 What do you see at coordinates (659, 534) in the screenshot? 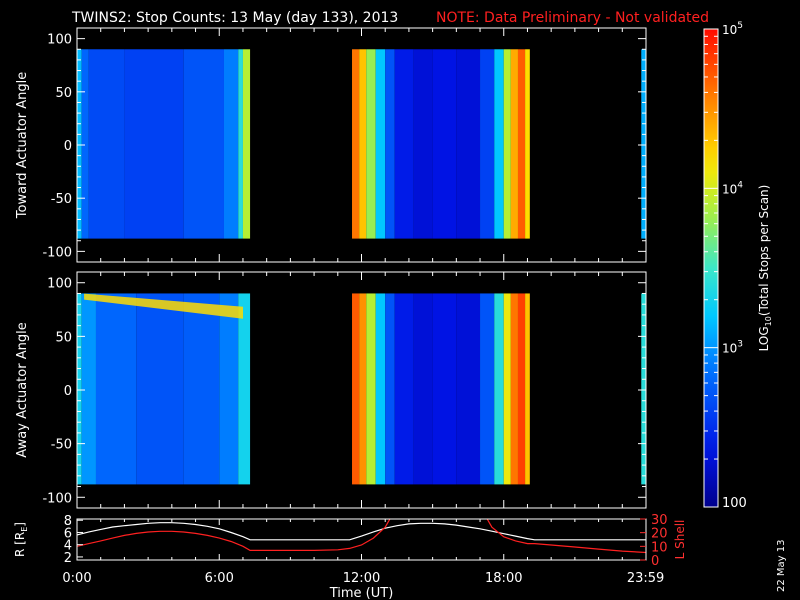
I see `right-y-tick-label: 20` at bounding box center [659, 534].